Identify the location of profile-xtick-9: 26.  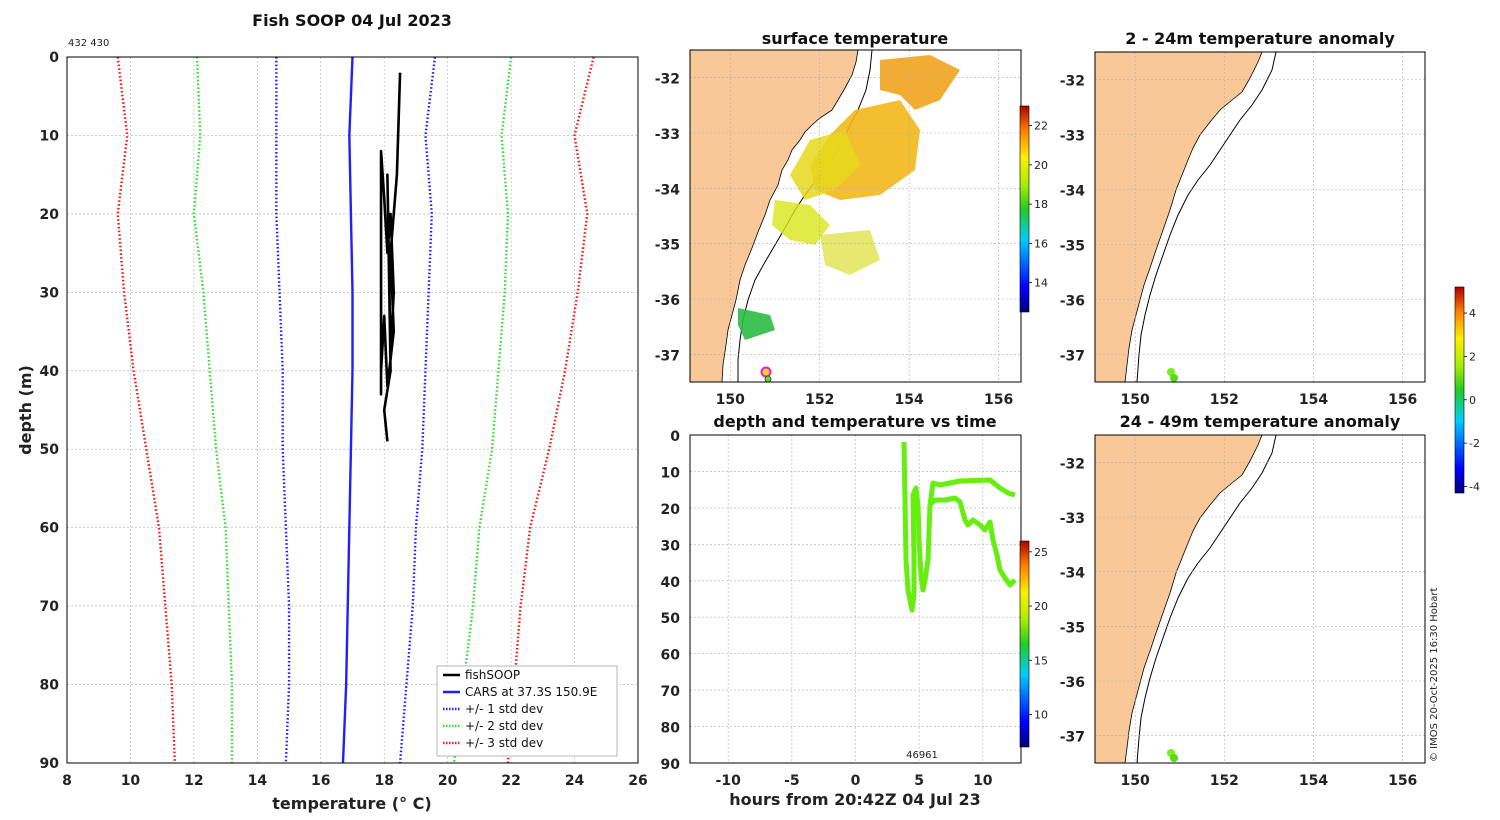
(637, 781).